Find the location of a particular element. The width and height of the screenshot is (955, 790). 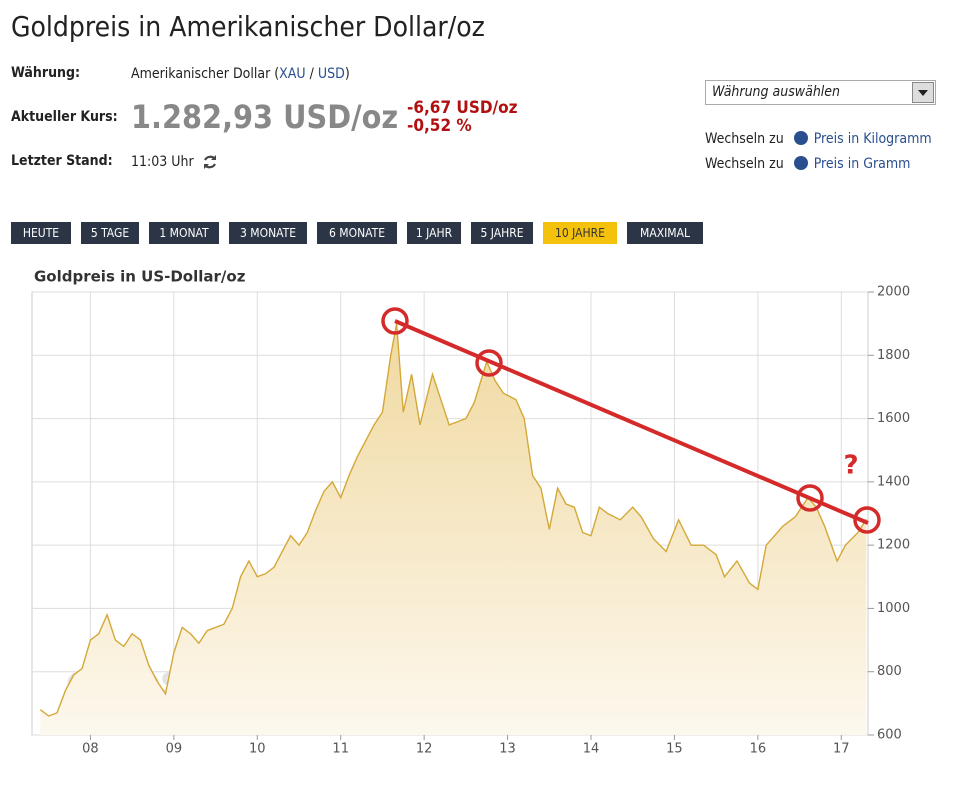

switch-link: Preis in Gramm is located at coordinates (862, 164).